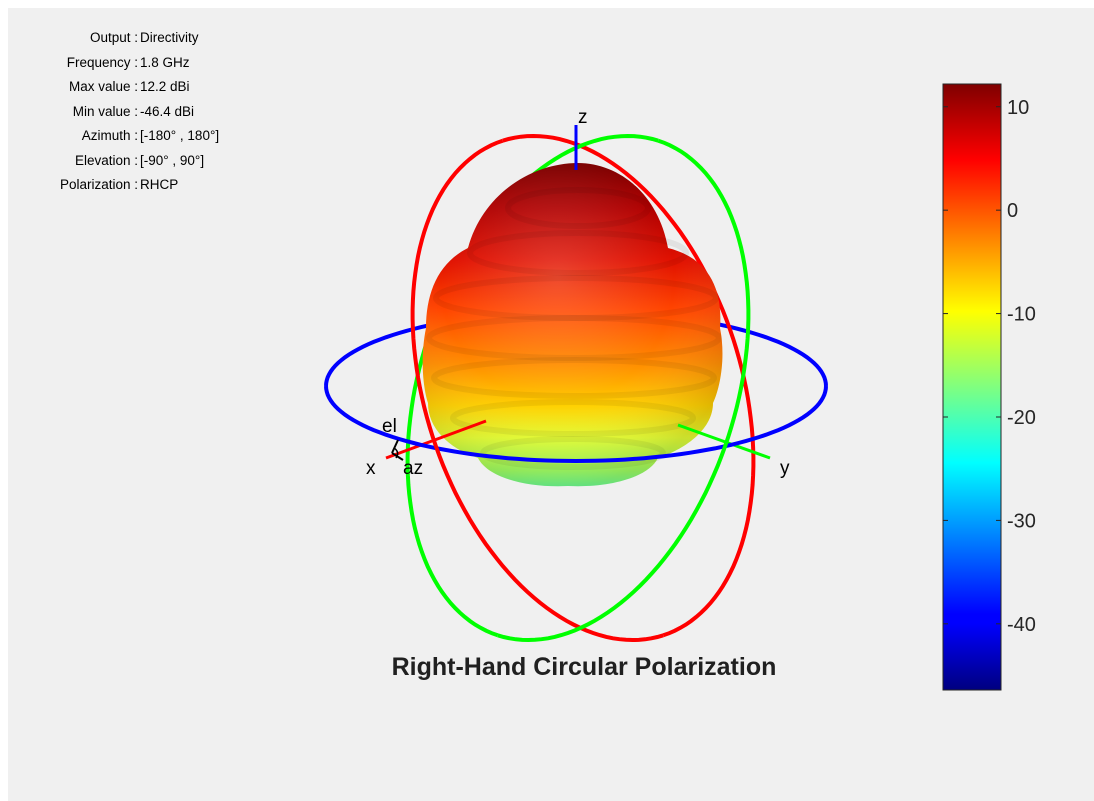 The image size is (1094, 801). I want to click on info-label: Min value :, so click(105, 111).